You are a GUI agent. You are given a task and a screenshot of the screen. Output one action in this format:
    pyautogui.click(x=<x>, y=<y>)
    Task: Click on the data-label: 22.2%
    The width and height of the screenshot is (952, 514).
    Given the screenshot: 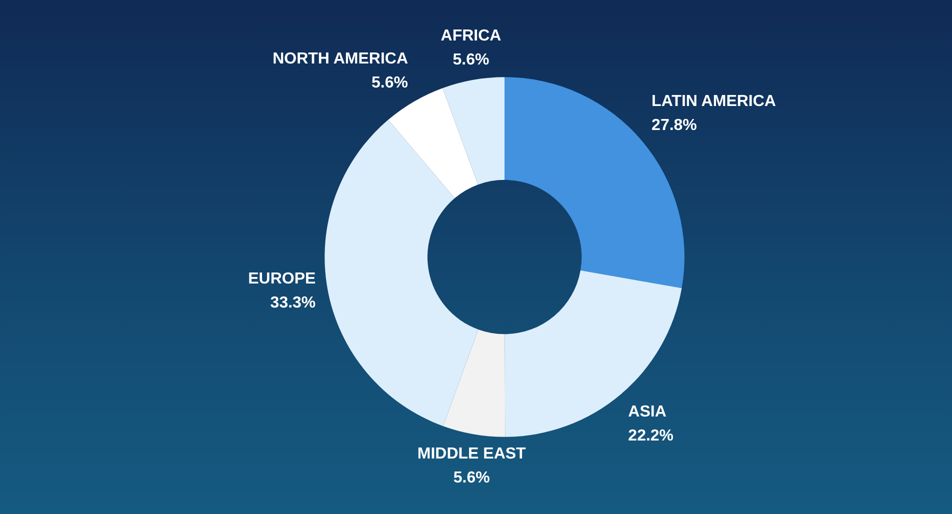 What is the action you would take?
    pyautogui.click(x=651, y=435)
    